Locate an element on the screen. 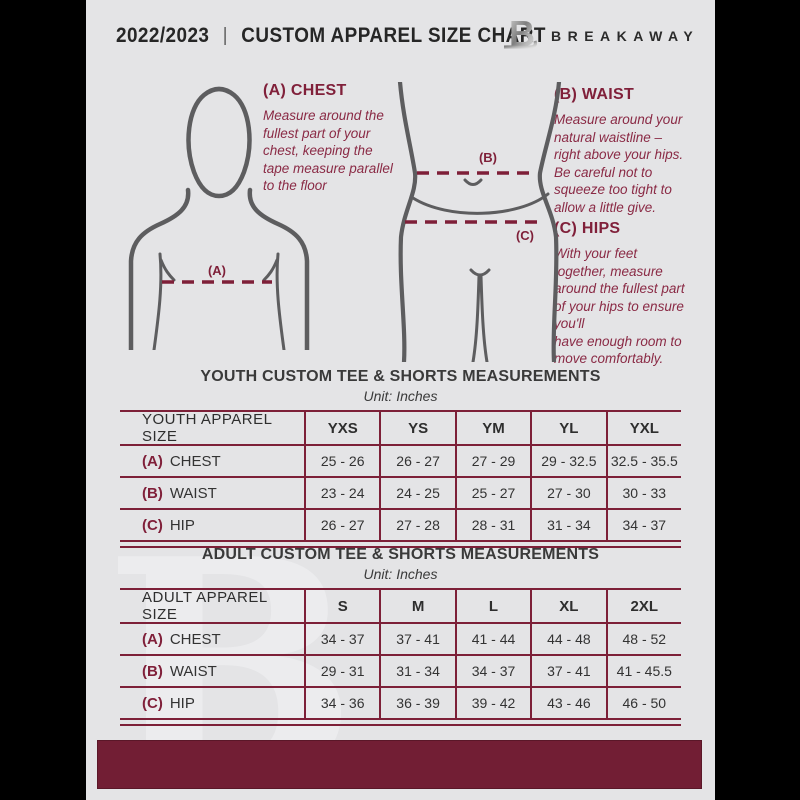  measurement-cell: 25 - 27 is located at coordinates (492, 493).